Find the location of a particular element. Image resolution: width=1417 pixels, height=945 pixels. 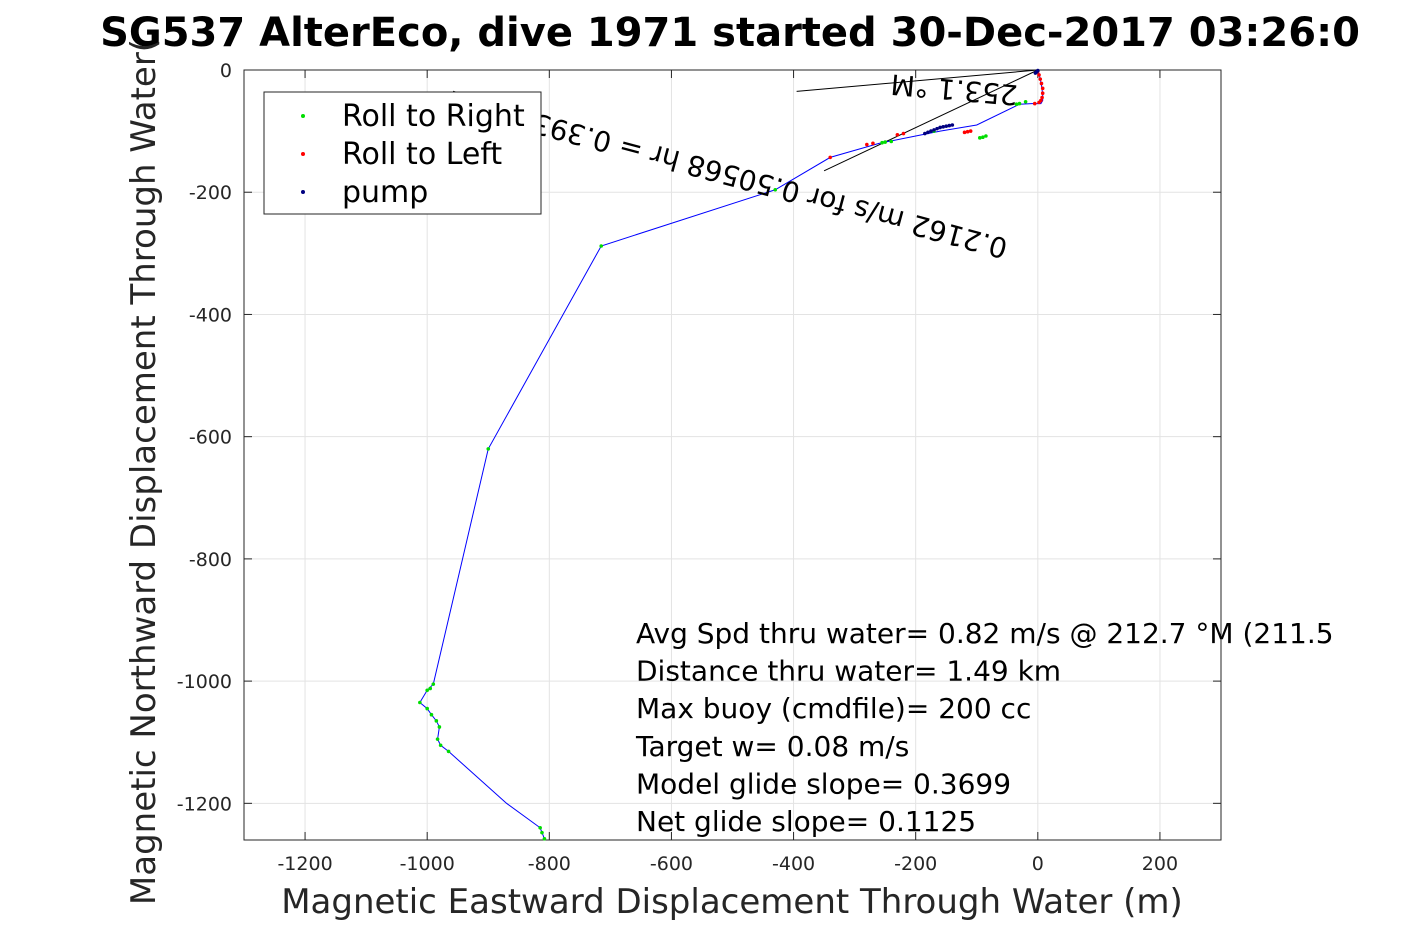

legend-marker-roll-to-right is located at coordinates (303, 116).